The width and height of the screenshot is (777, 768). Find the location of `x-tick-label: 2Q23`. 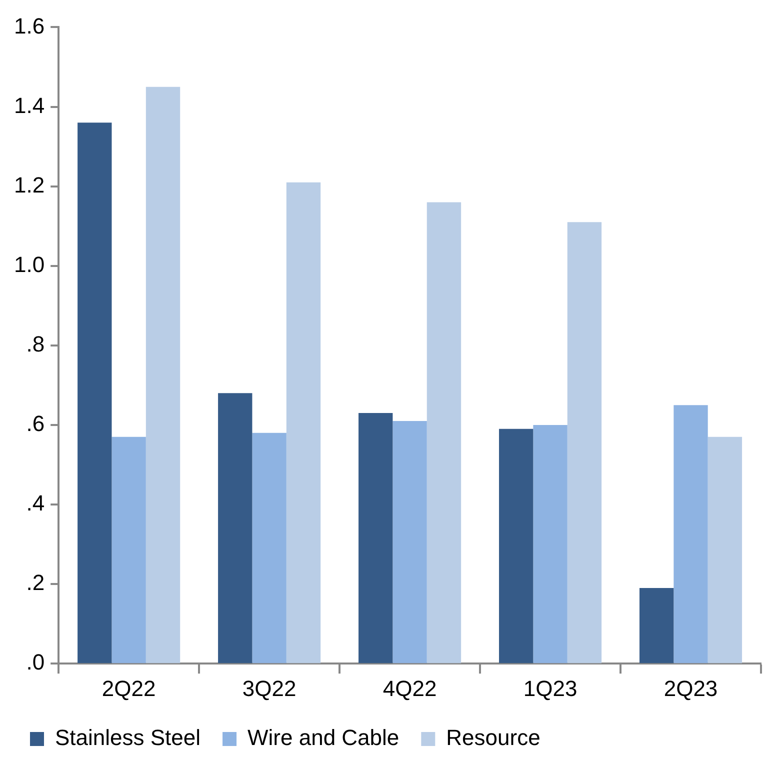

x-tick-label: 2Q23 is located at coordinates (691, 688).